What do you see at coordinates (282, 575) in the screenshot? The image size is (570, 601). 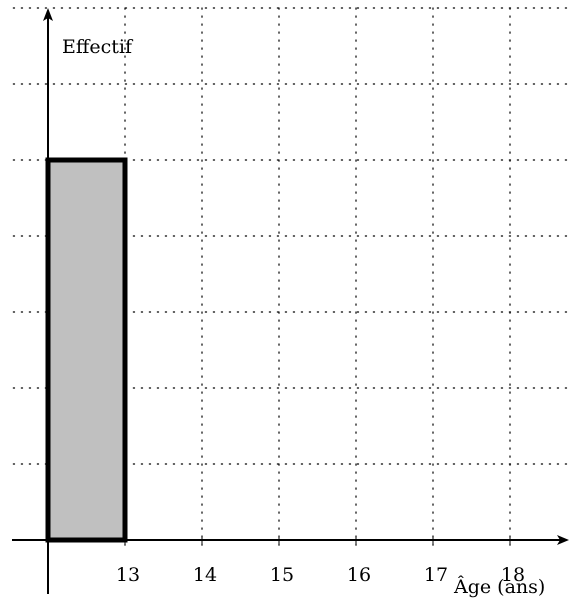 I see `x-tick-label: 15` at bounding box center [282, 575].